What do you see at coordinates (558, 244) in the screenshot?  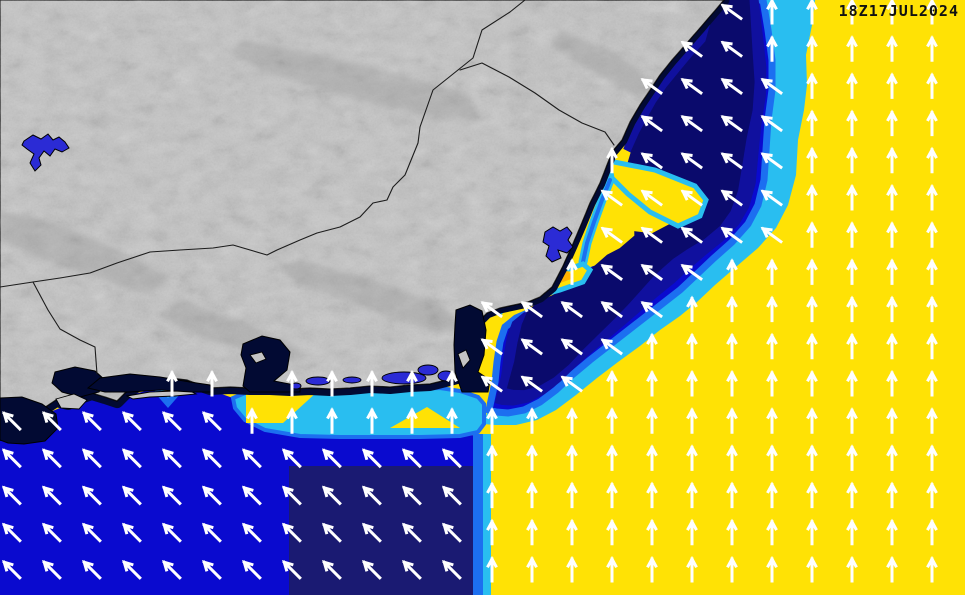 I see `coastal-bay-lake` at bounding box center [558, 244].